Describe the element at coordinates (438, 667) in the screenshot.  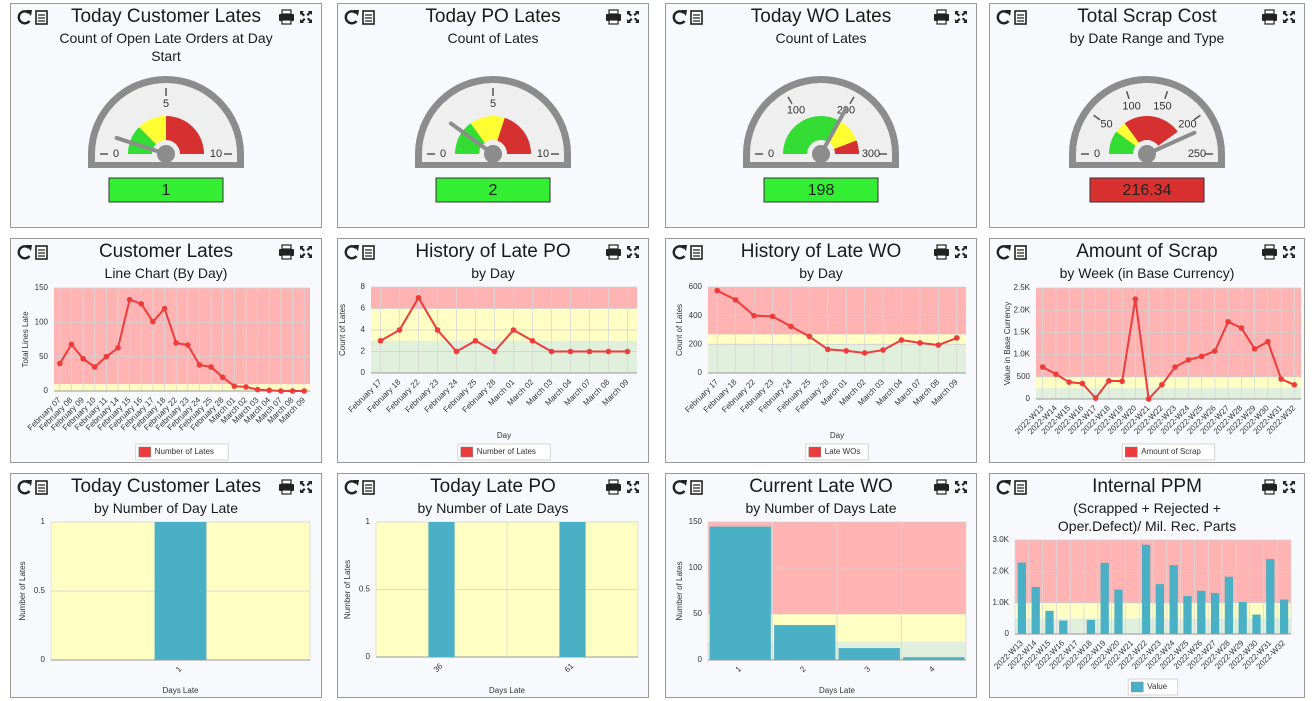
I see `x-tick-label: 36` at that location.